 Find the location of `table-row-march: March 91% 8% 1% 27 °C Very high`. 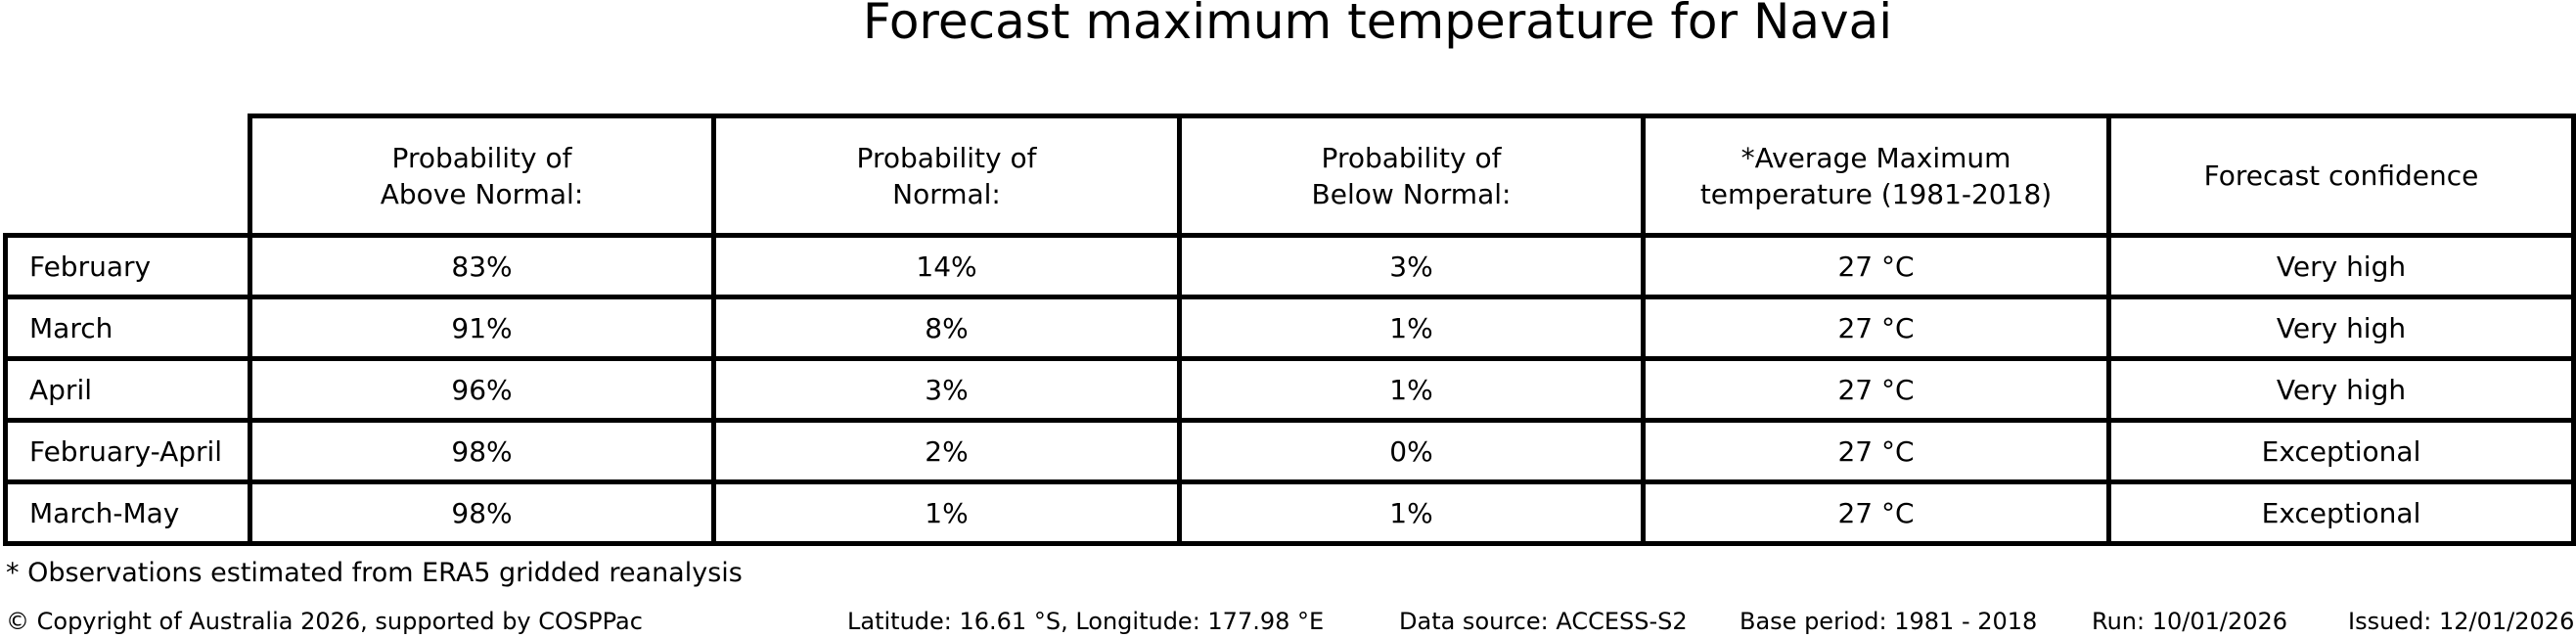

table-row-march: March 91% 8% 1% 27 °C Very high is located at coordinates (1289, 328).